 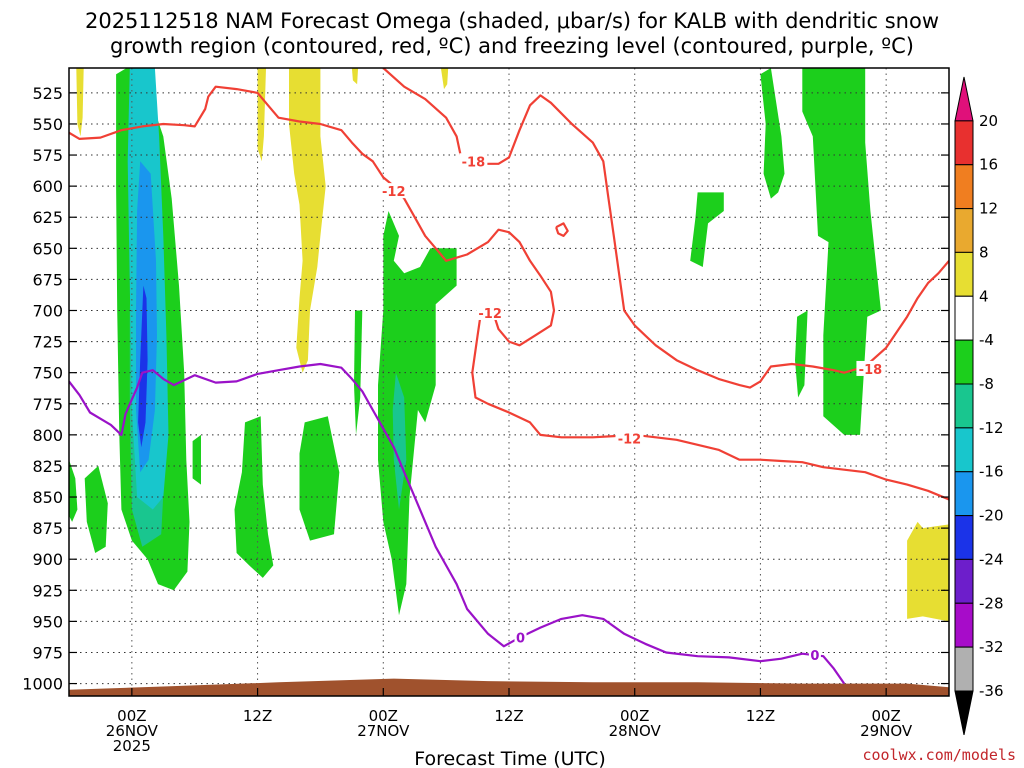 I want to click on colorbar-label-0: 20, so click(x=988, y=121).